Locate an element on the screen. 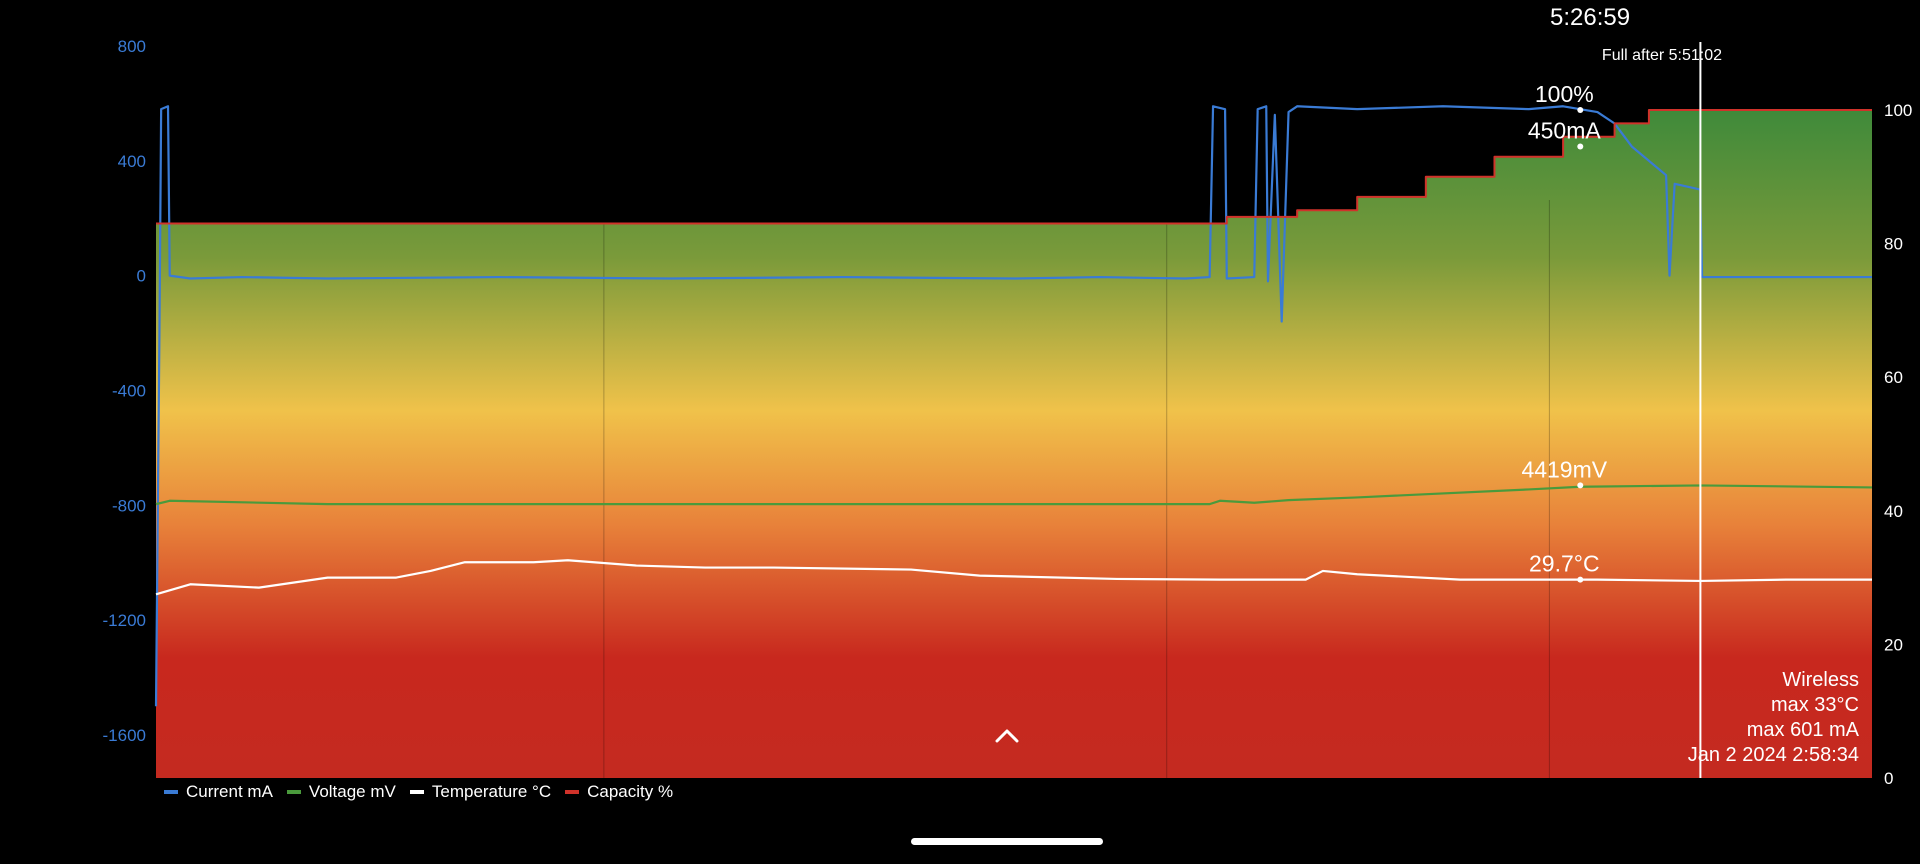 The image size is (1920, 864). legend-item-current: Current mA is located at coordinates (218, 792).